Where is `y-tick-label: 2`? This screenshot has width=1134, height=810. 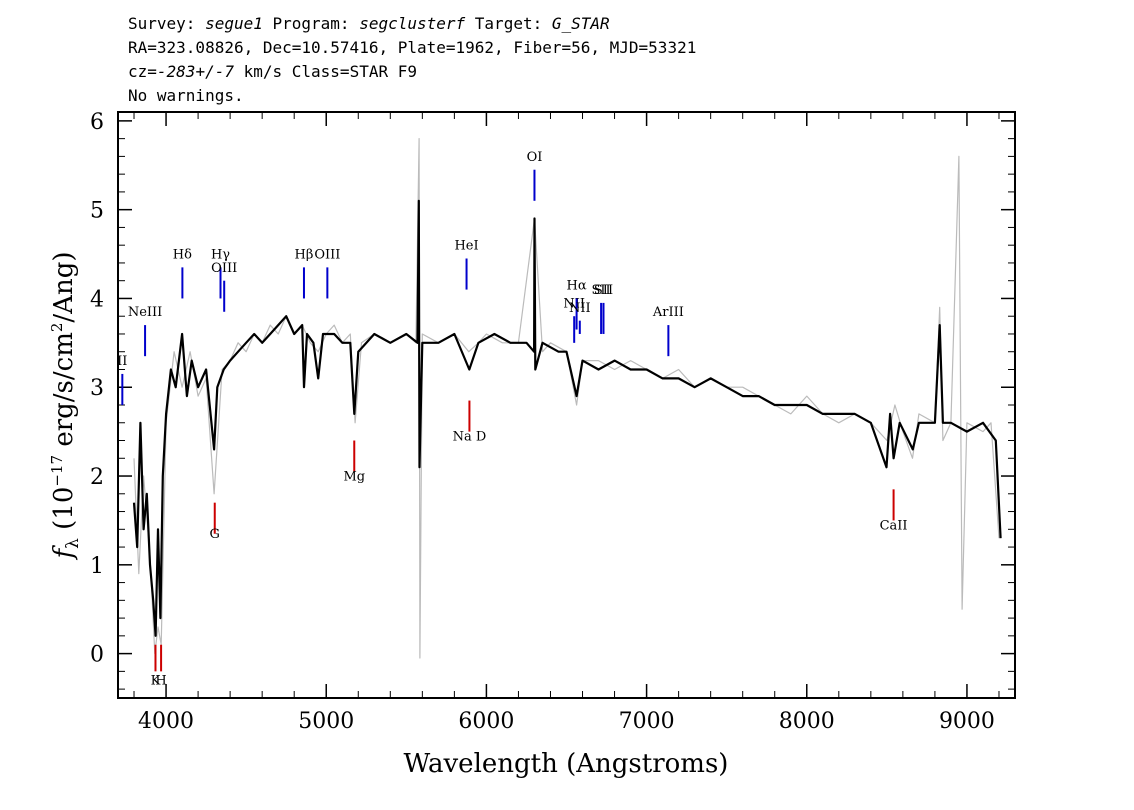
y-tick-label: 2 is located at coordinates (97, 477).